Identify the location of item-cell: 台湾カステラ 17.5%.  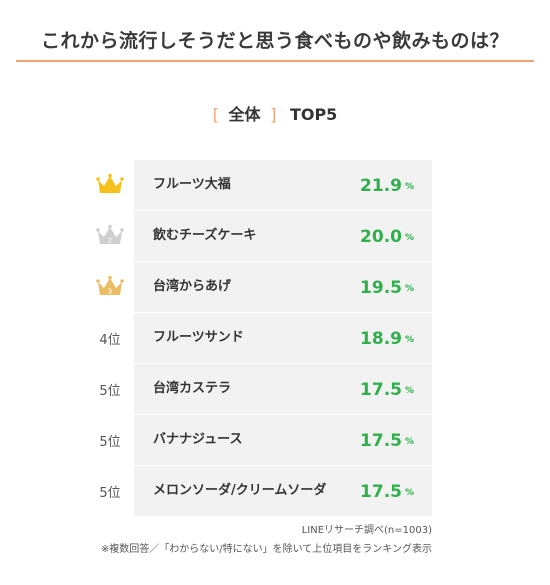
(283, 389).